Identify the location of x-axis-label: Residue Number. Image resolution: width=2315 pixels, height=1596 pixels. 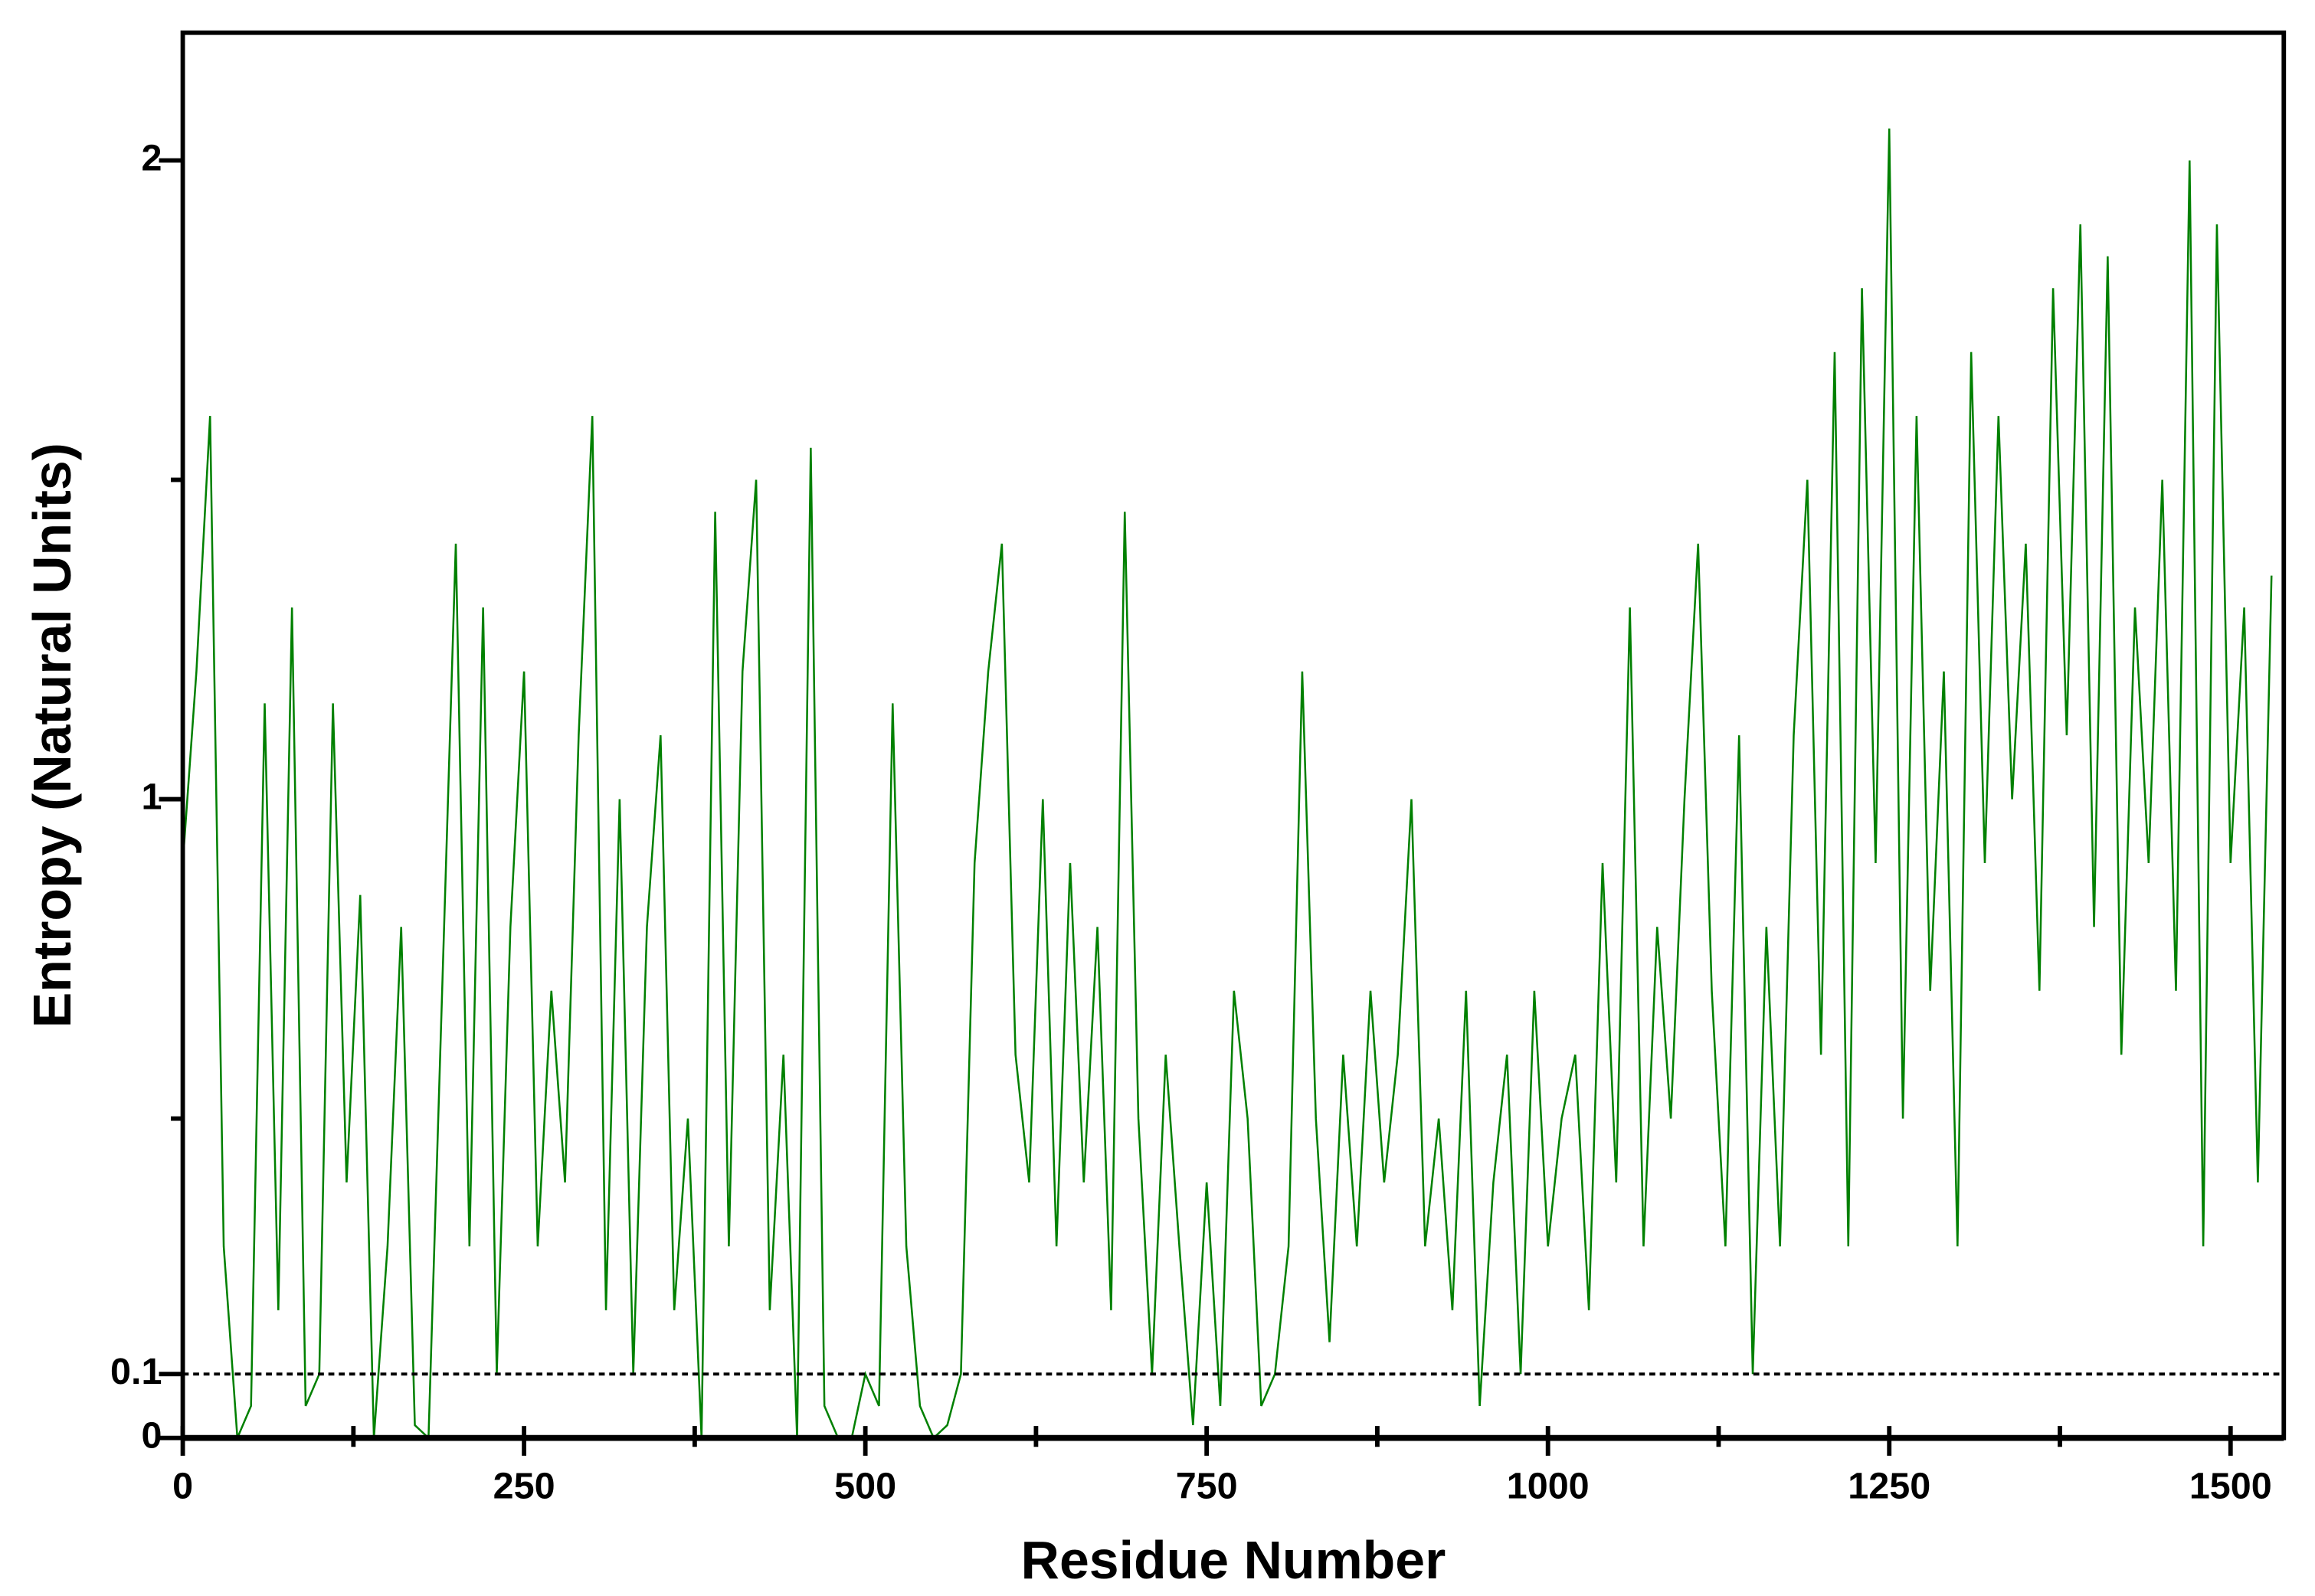
(1233, 1560).